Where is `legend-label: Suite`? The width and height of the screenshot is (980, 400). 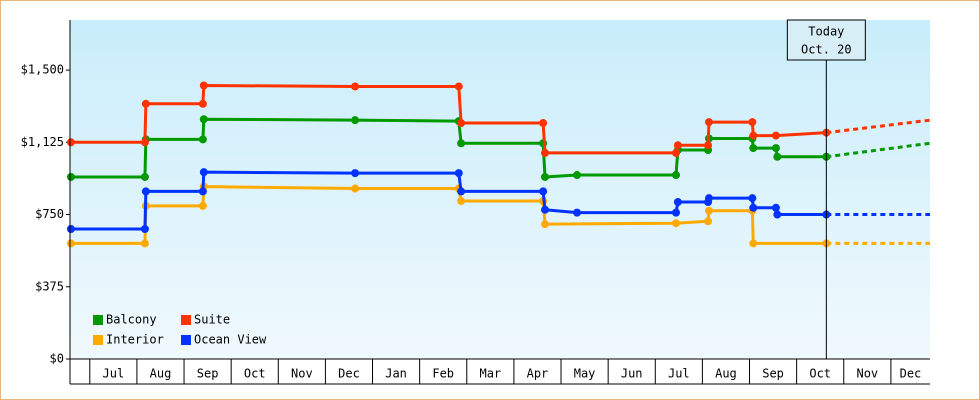
legend-label: Suite is located at coordinates (212, 320).